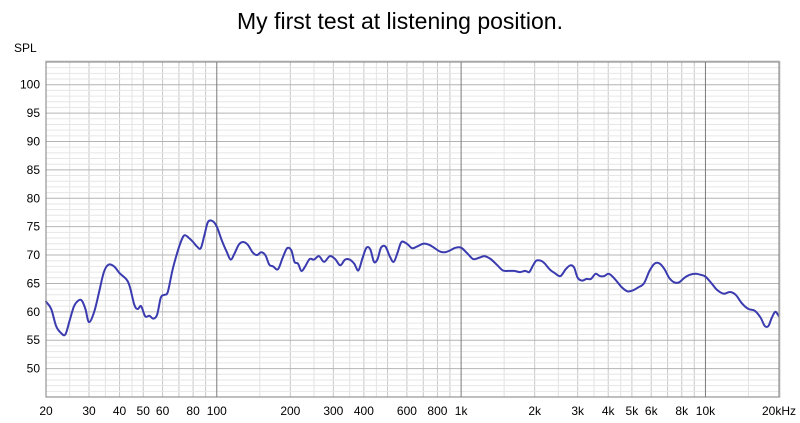 The width and height of the screenshot is (800, 423). What do you see at coordinates (34, 198) in the screenshot?
I see `y-tick-label: 80` at bounding box center [34, 198].